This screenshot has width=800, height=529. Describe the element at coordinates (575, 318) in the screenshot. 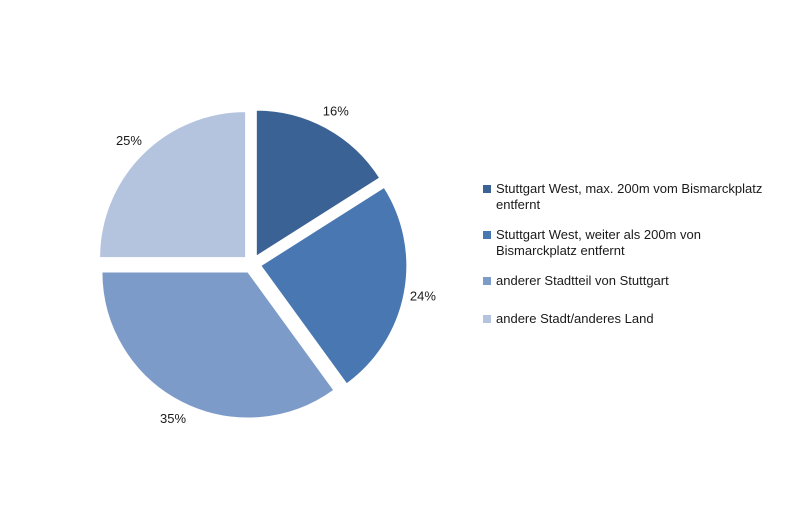

I see `legend-label: andere Stadt/anderes Land` at that location.